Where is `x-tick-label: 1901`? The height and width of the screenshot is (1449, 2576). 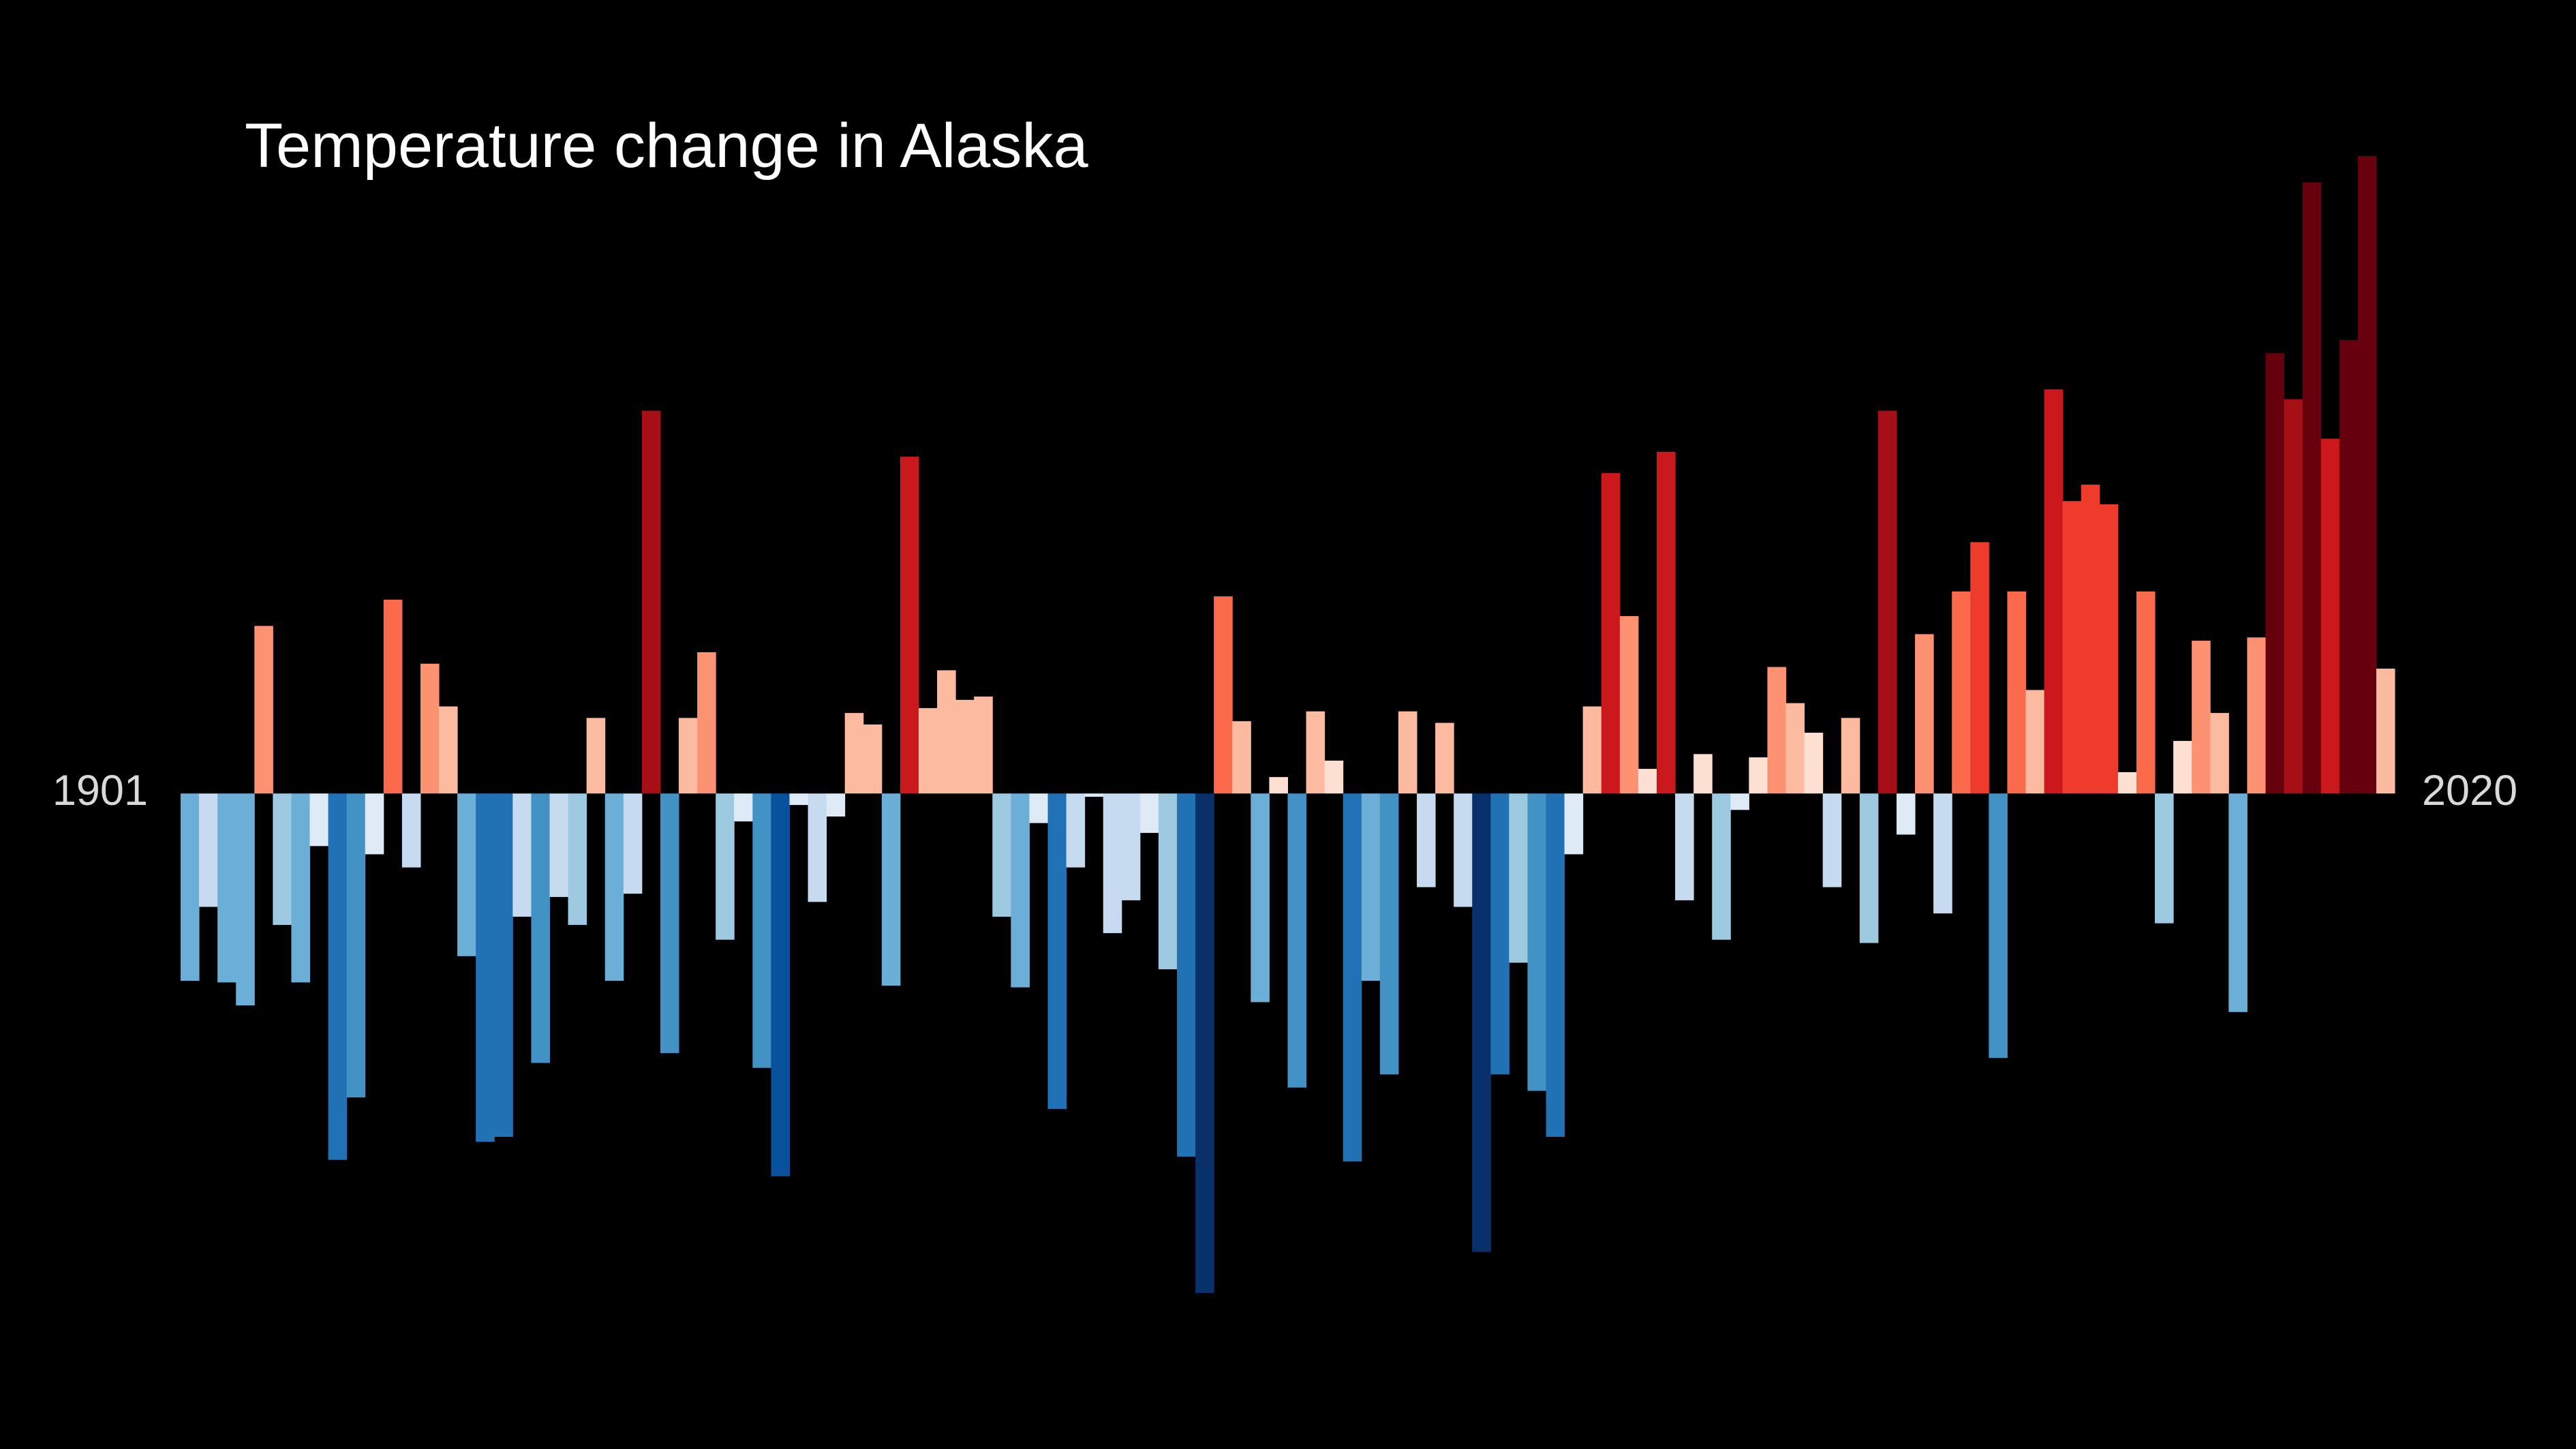 x-tick-label: 1901 is located at coordinates (100, 791).